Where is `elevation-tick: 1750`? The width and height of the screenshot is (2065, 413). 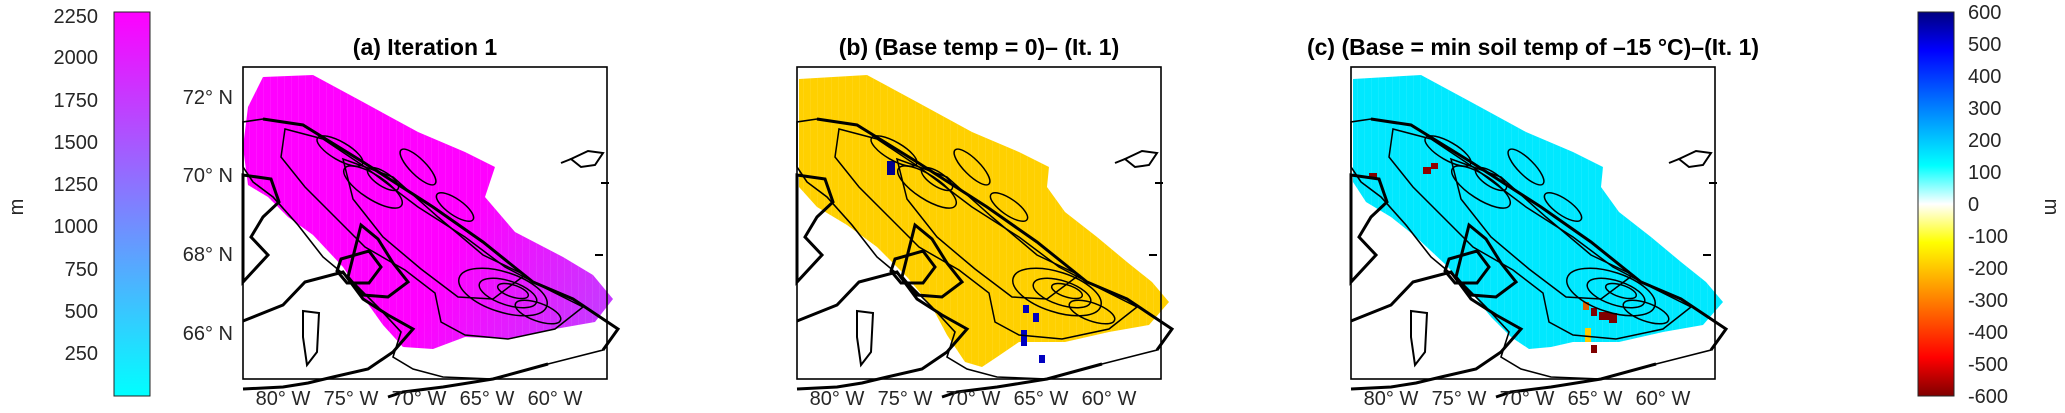
elevation-tick: 1750 is located at coordinates (76, 101).